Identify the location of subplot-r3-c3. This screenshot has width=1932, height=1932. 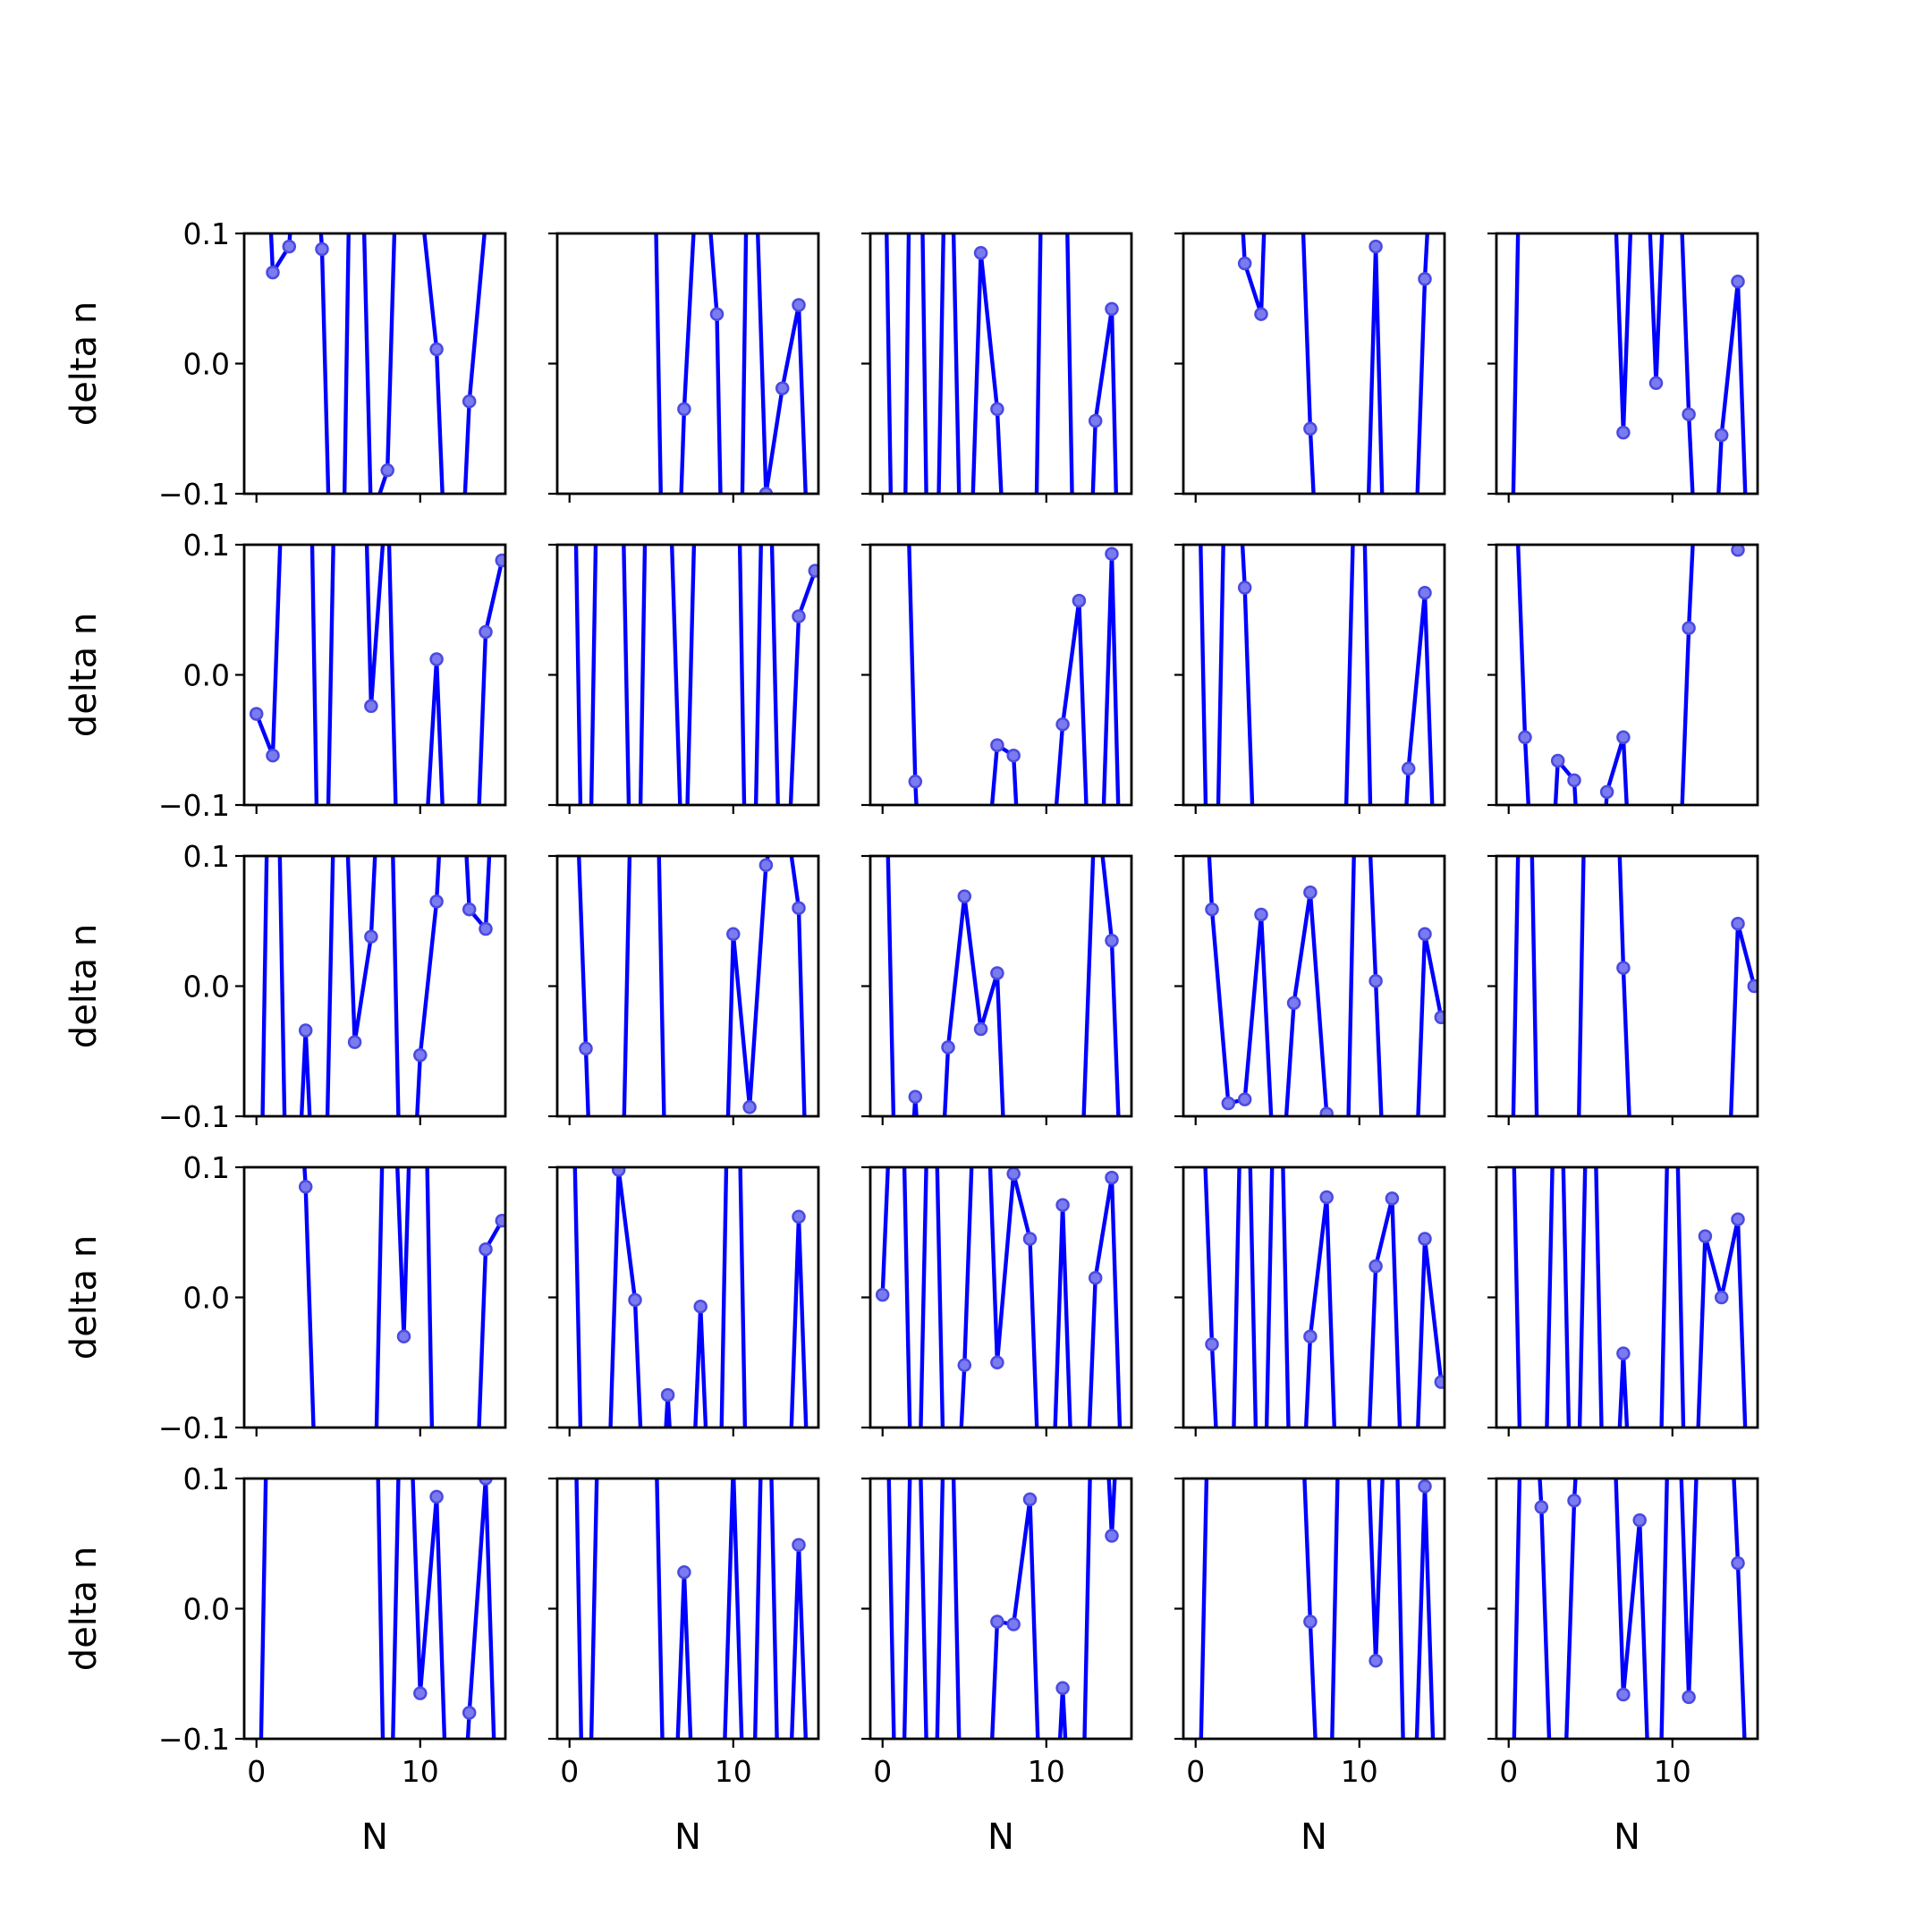
(997, 989).